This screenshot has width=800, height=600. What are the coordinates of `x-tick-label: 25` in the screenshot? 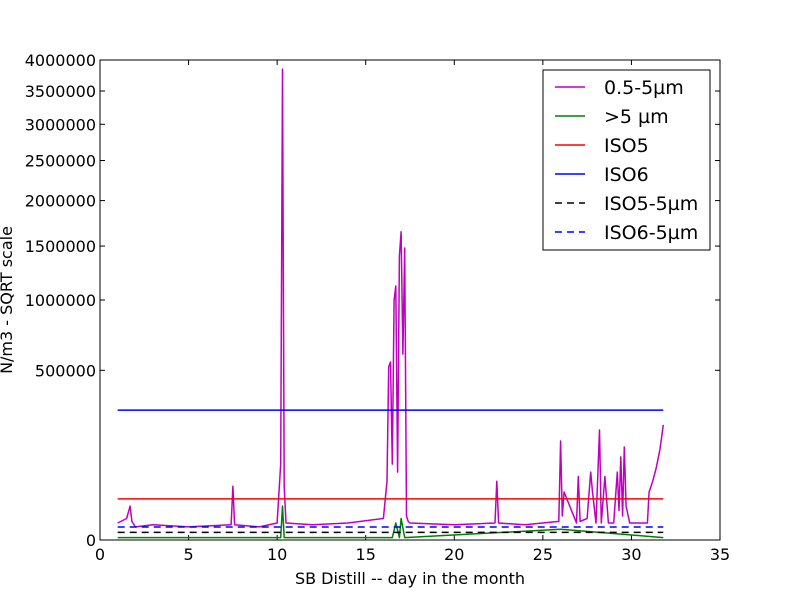 It's located at (543, 554).